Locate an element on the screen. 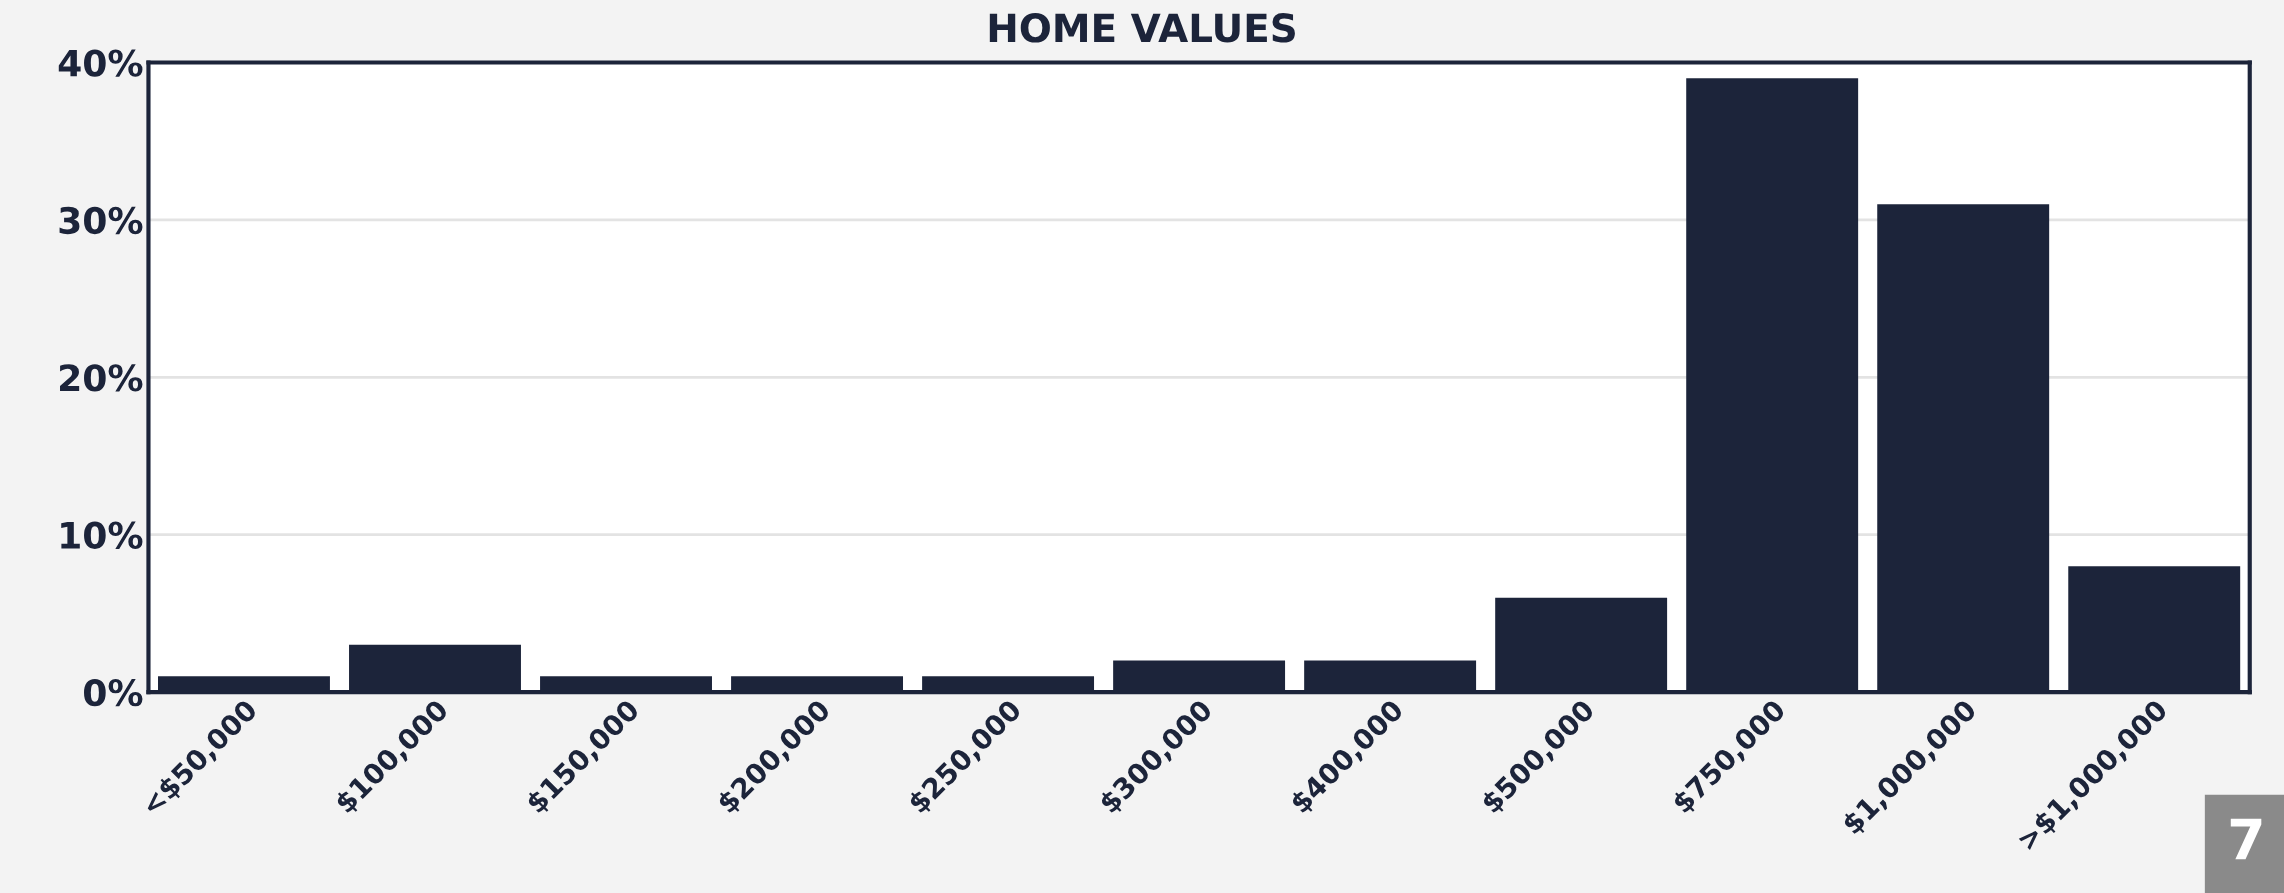 The image size is (2284, 893). y-tick-label: 40% is located at coordinates (100, 63).